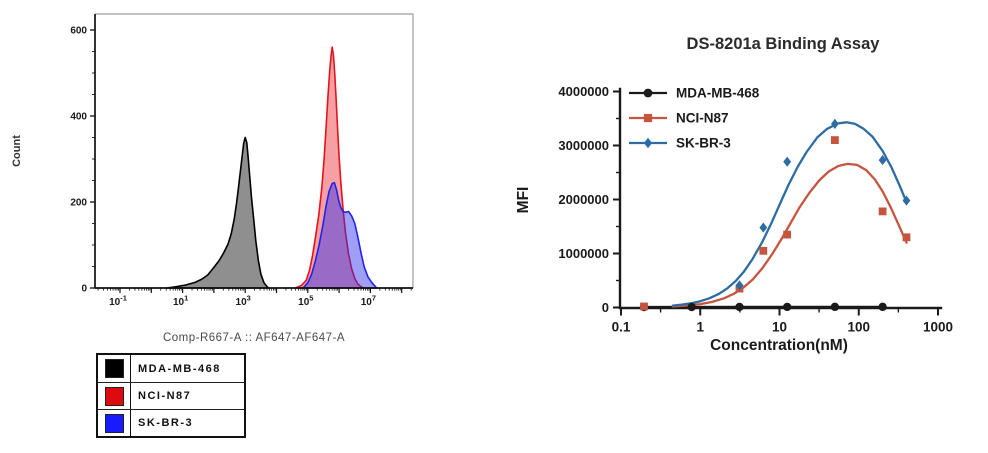  What do you see at coordinates (583, 199) in the screenshot?
I see `y-tick-label: 2000000` at bounding box center [583, 199].